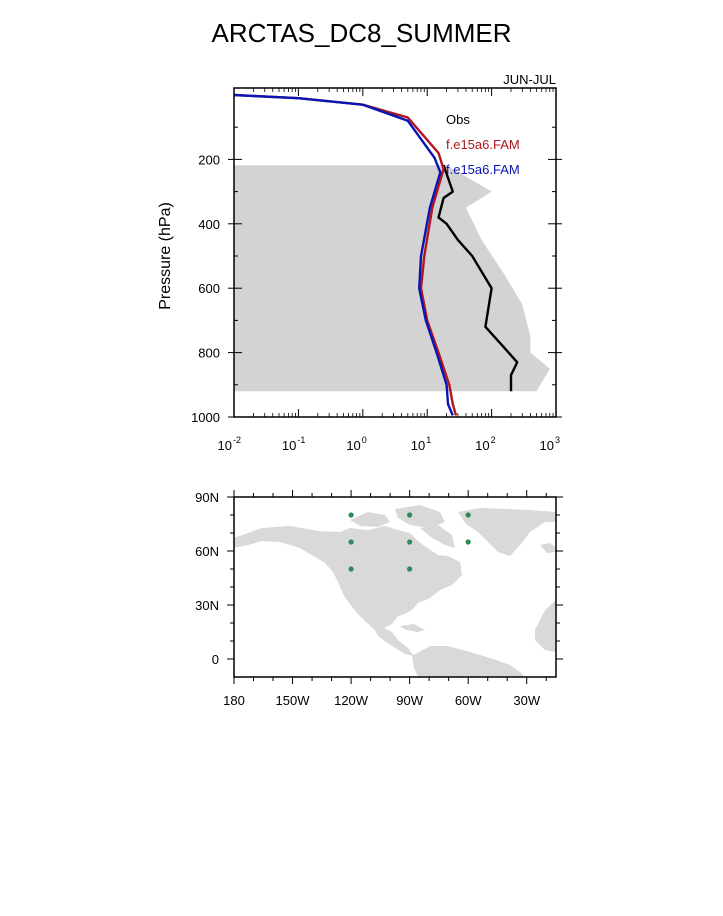 The height and width of the screenshot is (916, 723). I want to click on obs-range-shading, so click(392, 278).